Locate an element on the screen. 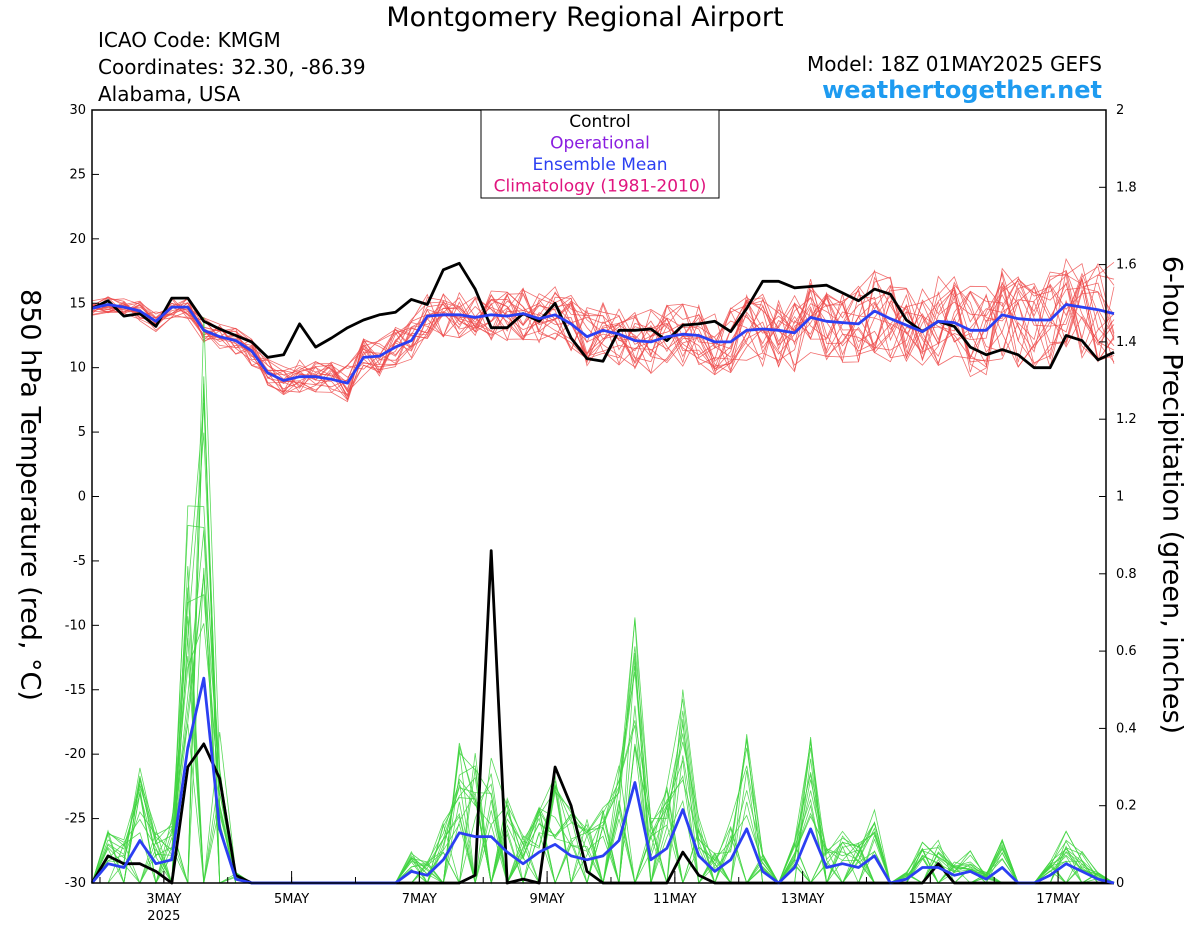 This screenshot has height=927, width=1200. right-tick-label: 1 is located at coordinates (1120, 497).